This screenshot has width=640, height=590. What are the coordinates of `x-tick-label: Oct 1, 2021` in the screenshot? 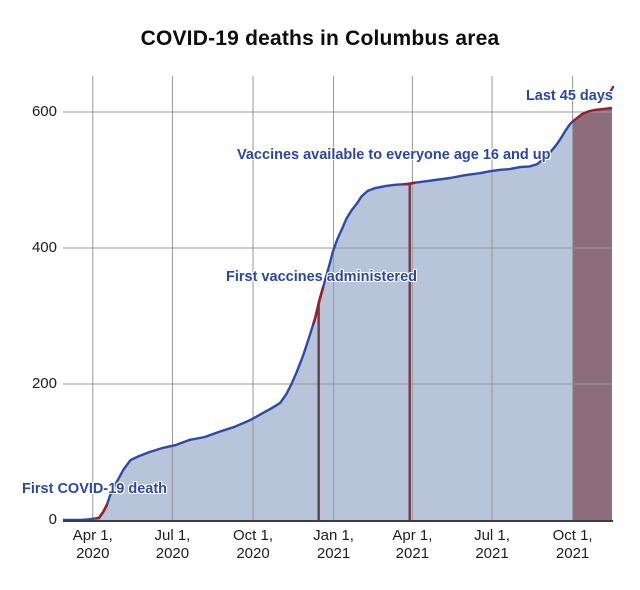 It's located at (572, 544).